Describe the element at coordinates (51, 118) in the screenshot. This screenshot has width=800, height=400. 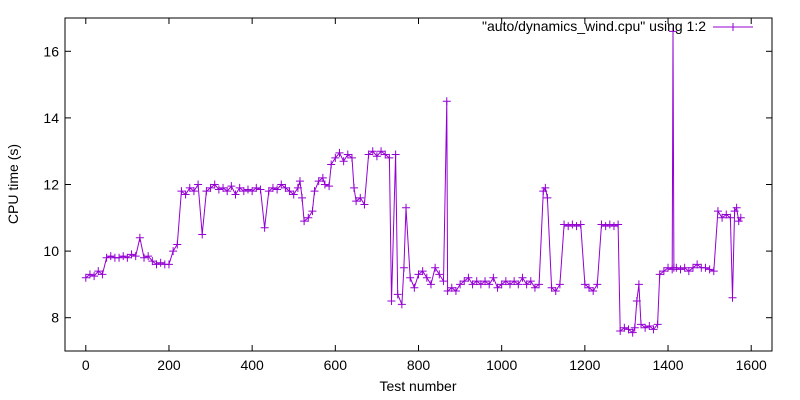
I see `y-tick-label: 14` at that location.